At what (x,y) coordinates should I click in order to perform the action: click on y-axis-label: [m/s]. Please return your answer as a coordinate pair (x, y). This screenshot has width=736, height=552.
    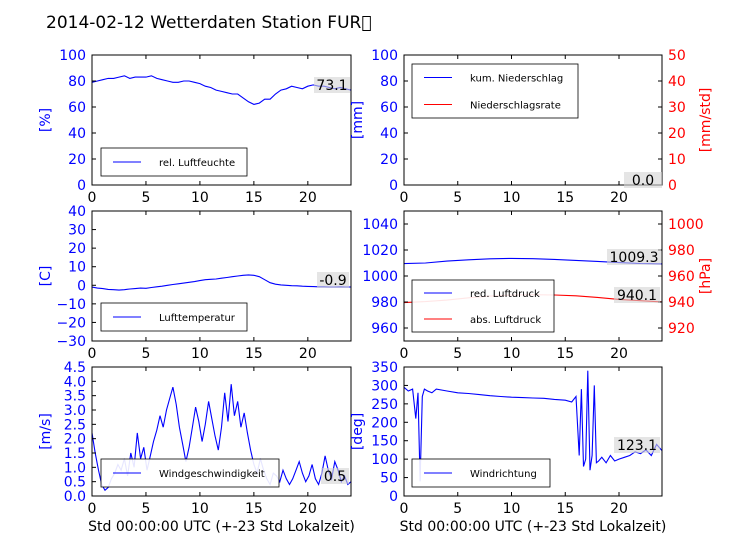
    Looking at the image, I should click on (46, 431).